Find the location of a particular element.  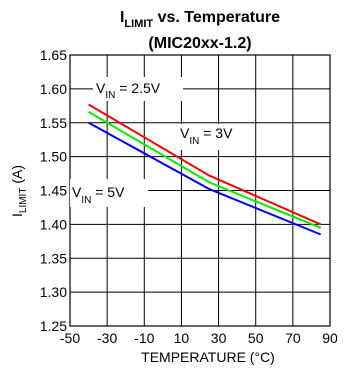

y-tick-label: 1.45 is located at coordinates (53, 191).